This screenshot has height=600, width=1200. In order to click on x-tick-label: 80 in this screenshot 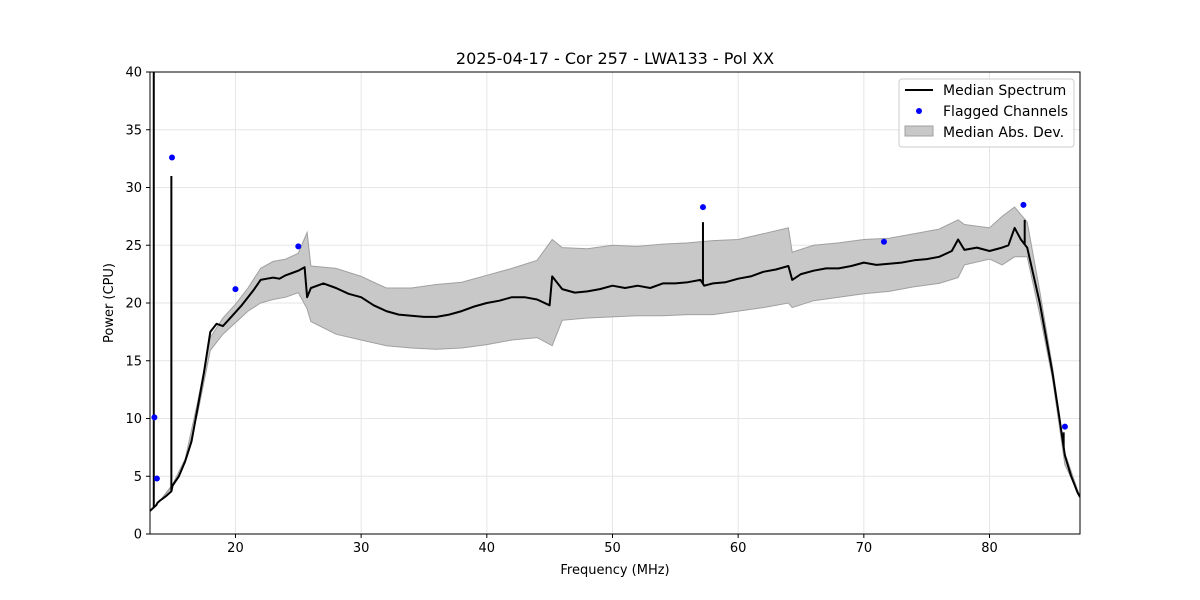, I will do `click(989, 548)`.